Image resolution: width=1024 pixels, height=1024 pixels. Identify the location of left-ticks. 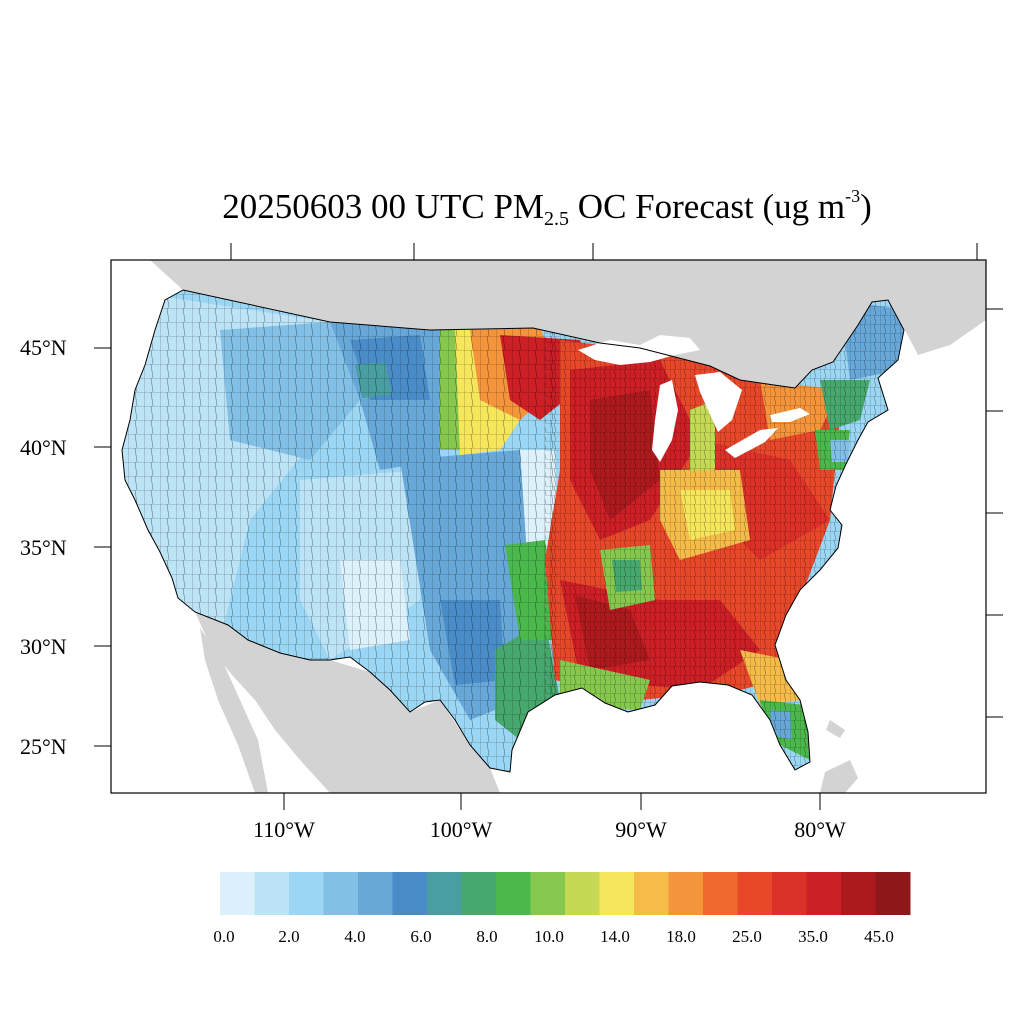
(102, 547).